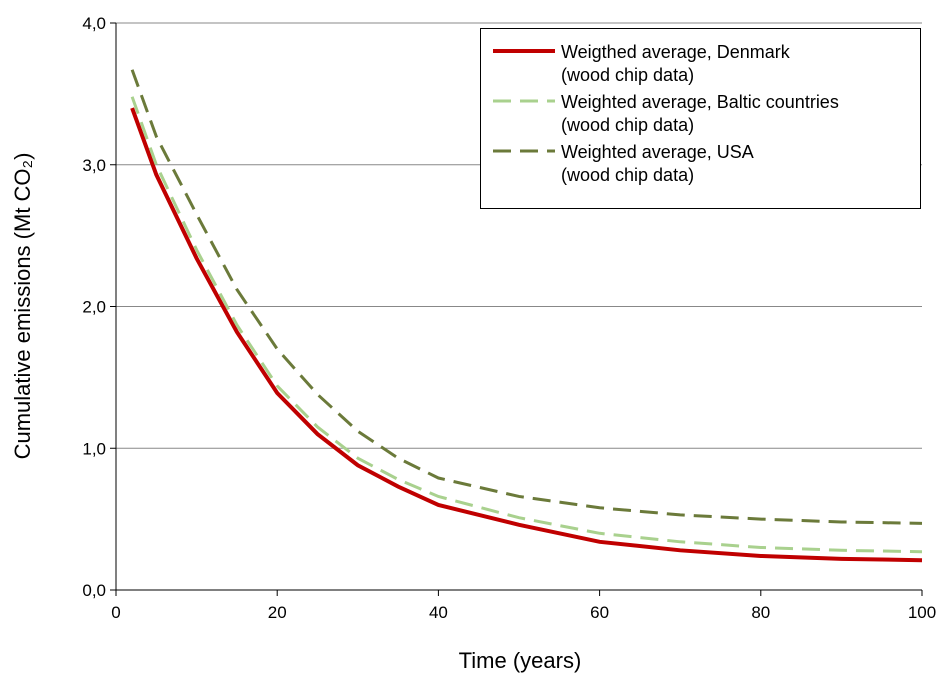  Describe the element at coordinates (760, 612) in the screenshot. I see `x-tick-label: 80` at that location.